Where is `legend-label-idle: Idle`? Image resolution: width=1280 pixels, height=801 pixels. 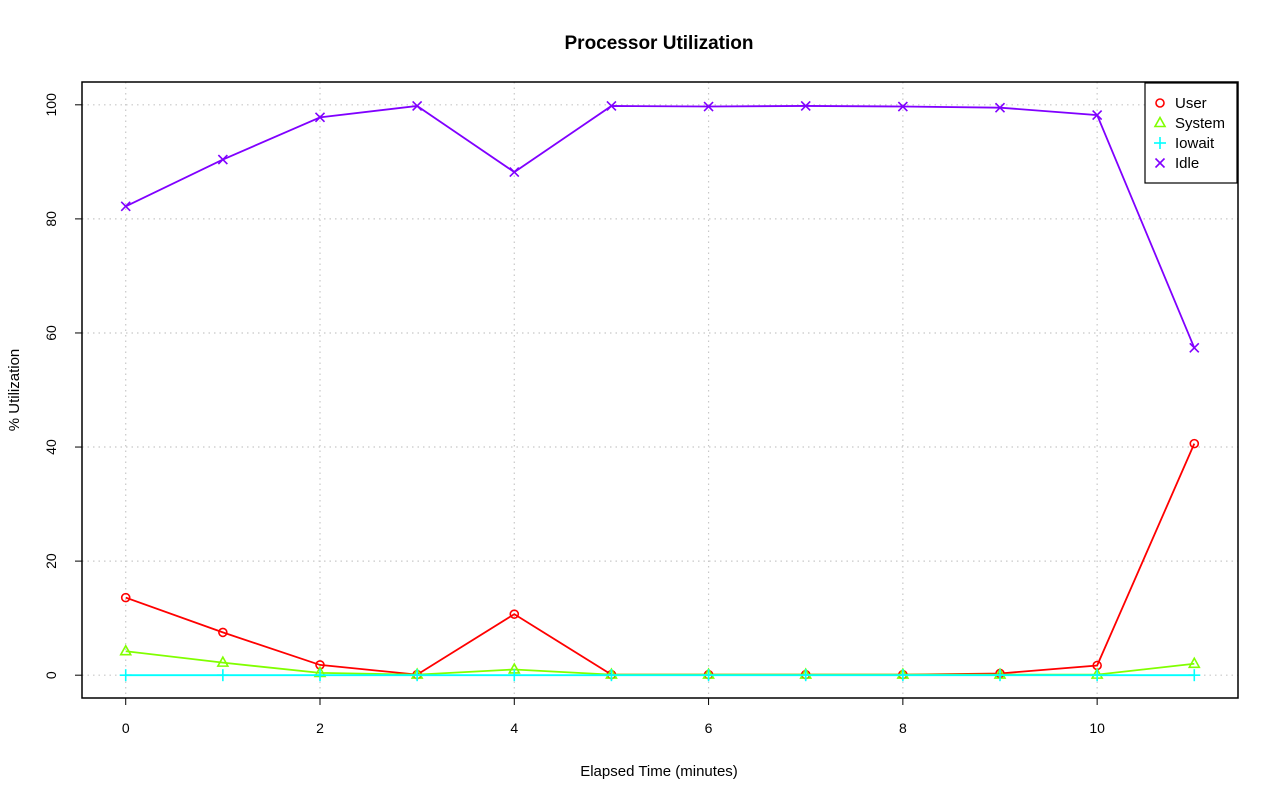
legend-label-idle: Idle is located at coordinates (1187, 163).